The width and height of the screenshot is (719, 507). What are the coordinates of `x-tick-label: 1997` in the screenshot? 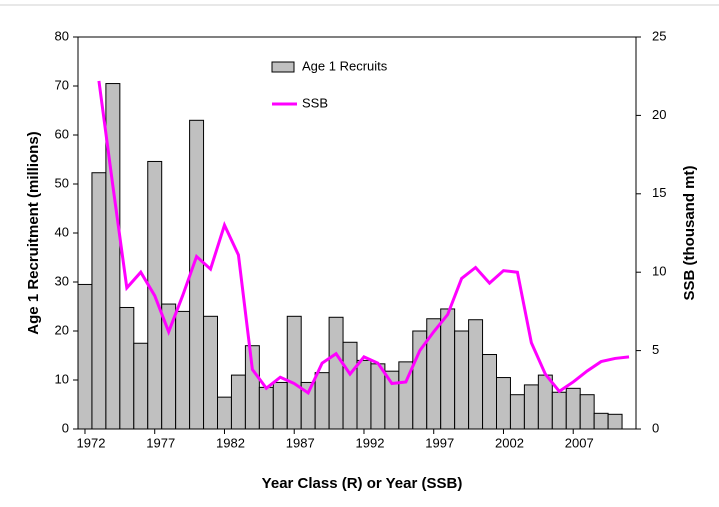 It's located at (439, 442).